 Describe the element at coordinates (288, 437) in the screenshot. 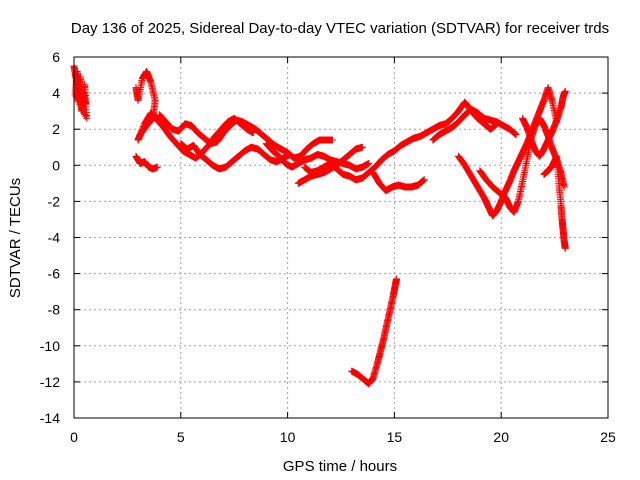

I see `x-tick-label: 10` at that location.